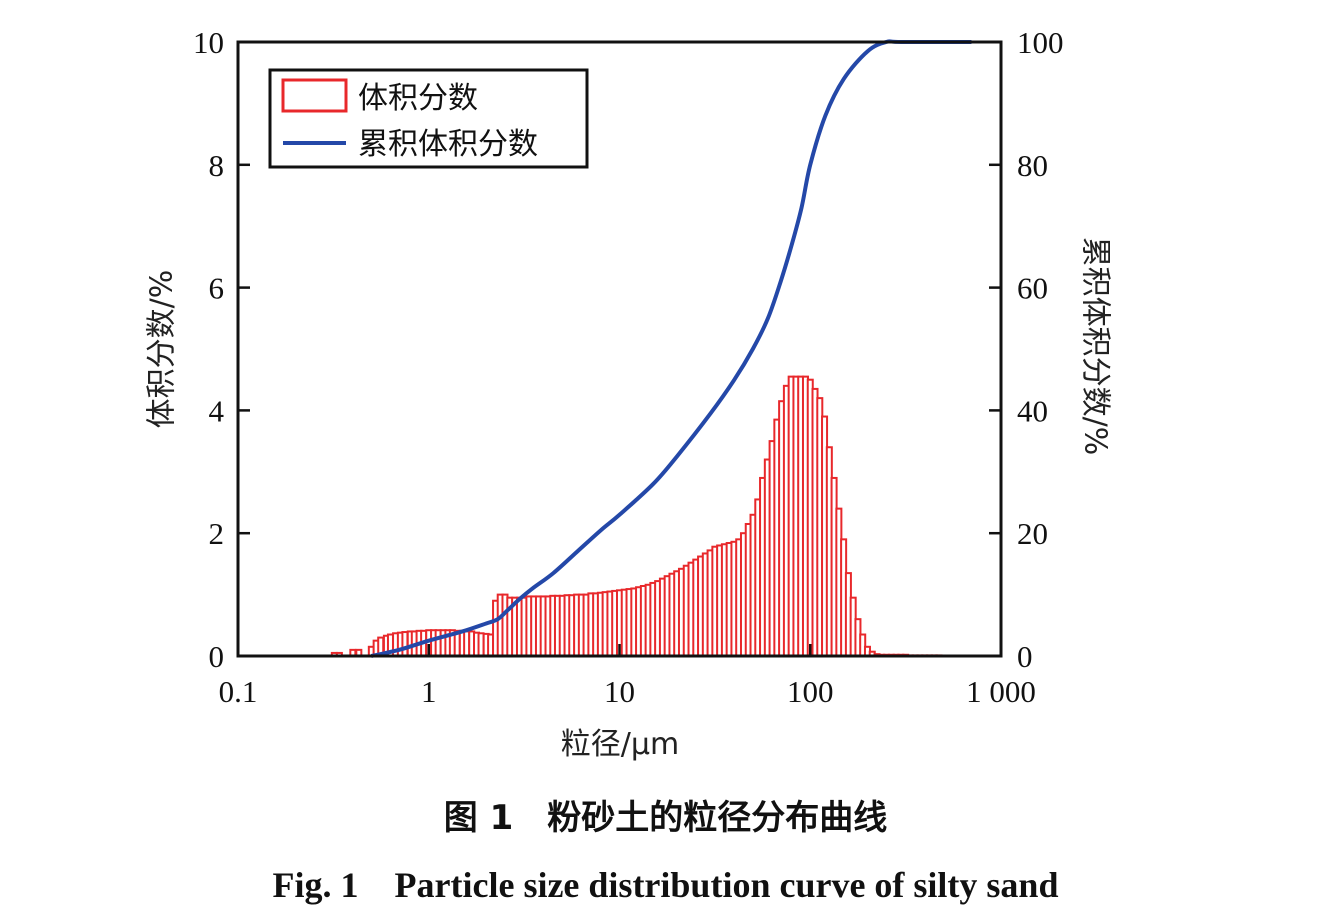 The image size is (1331, 918). I want to click on y2-axis-title: 累积体积分数/%, so click(1095, 346).